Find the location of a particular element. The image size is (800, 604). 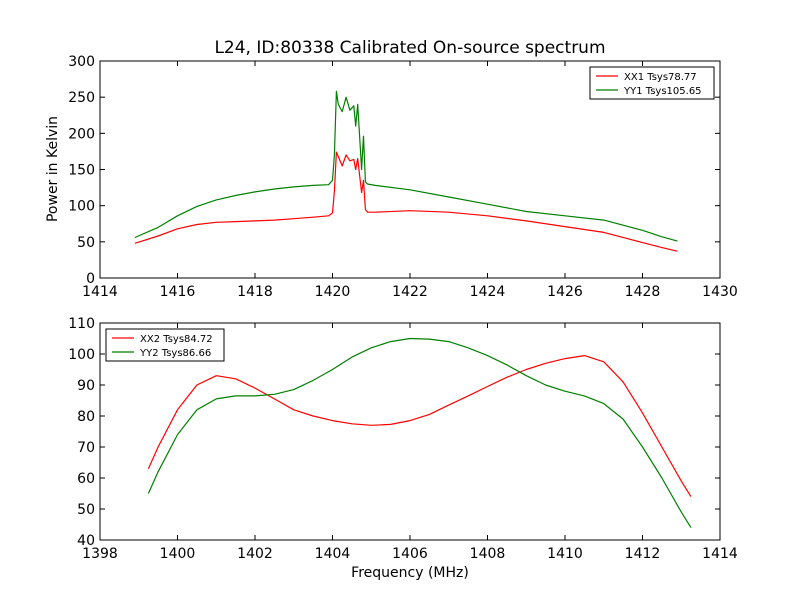

x-tick-label: 1408 is located at coordinates (488, 554).